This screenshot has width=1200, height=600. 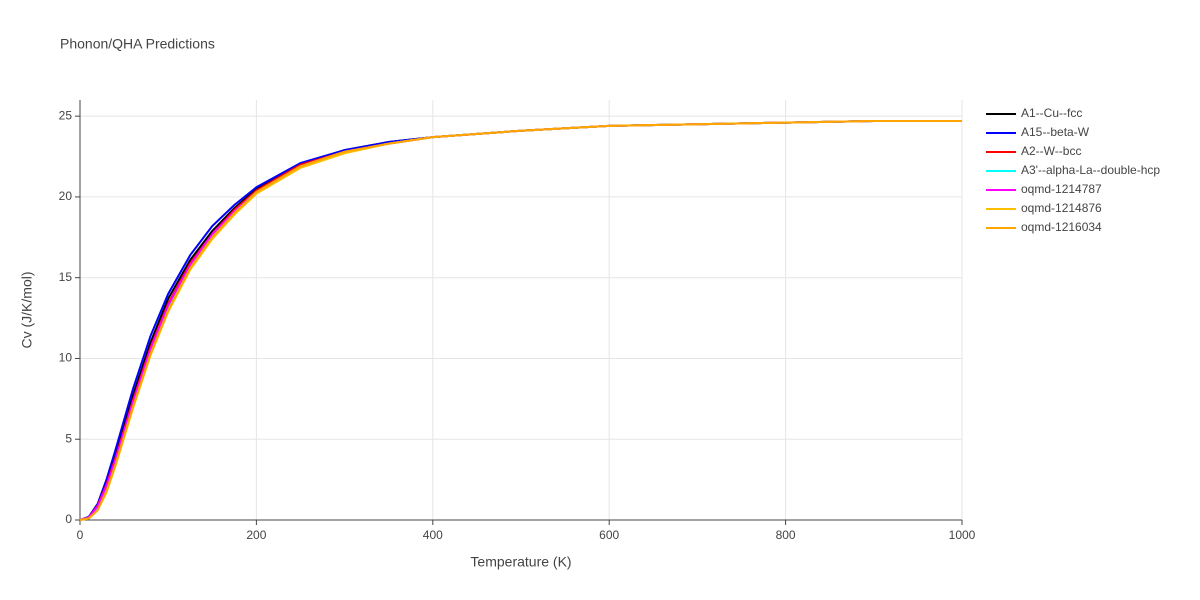 I want to click on legend-label: A1--Cu--fcc, so click(x=1051, y=113).